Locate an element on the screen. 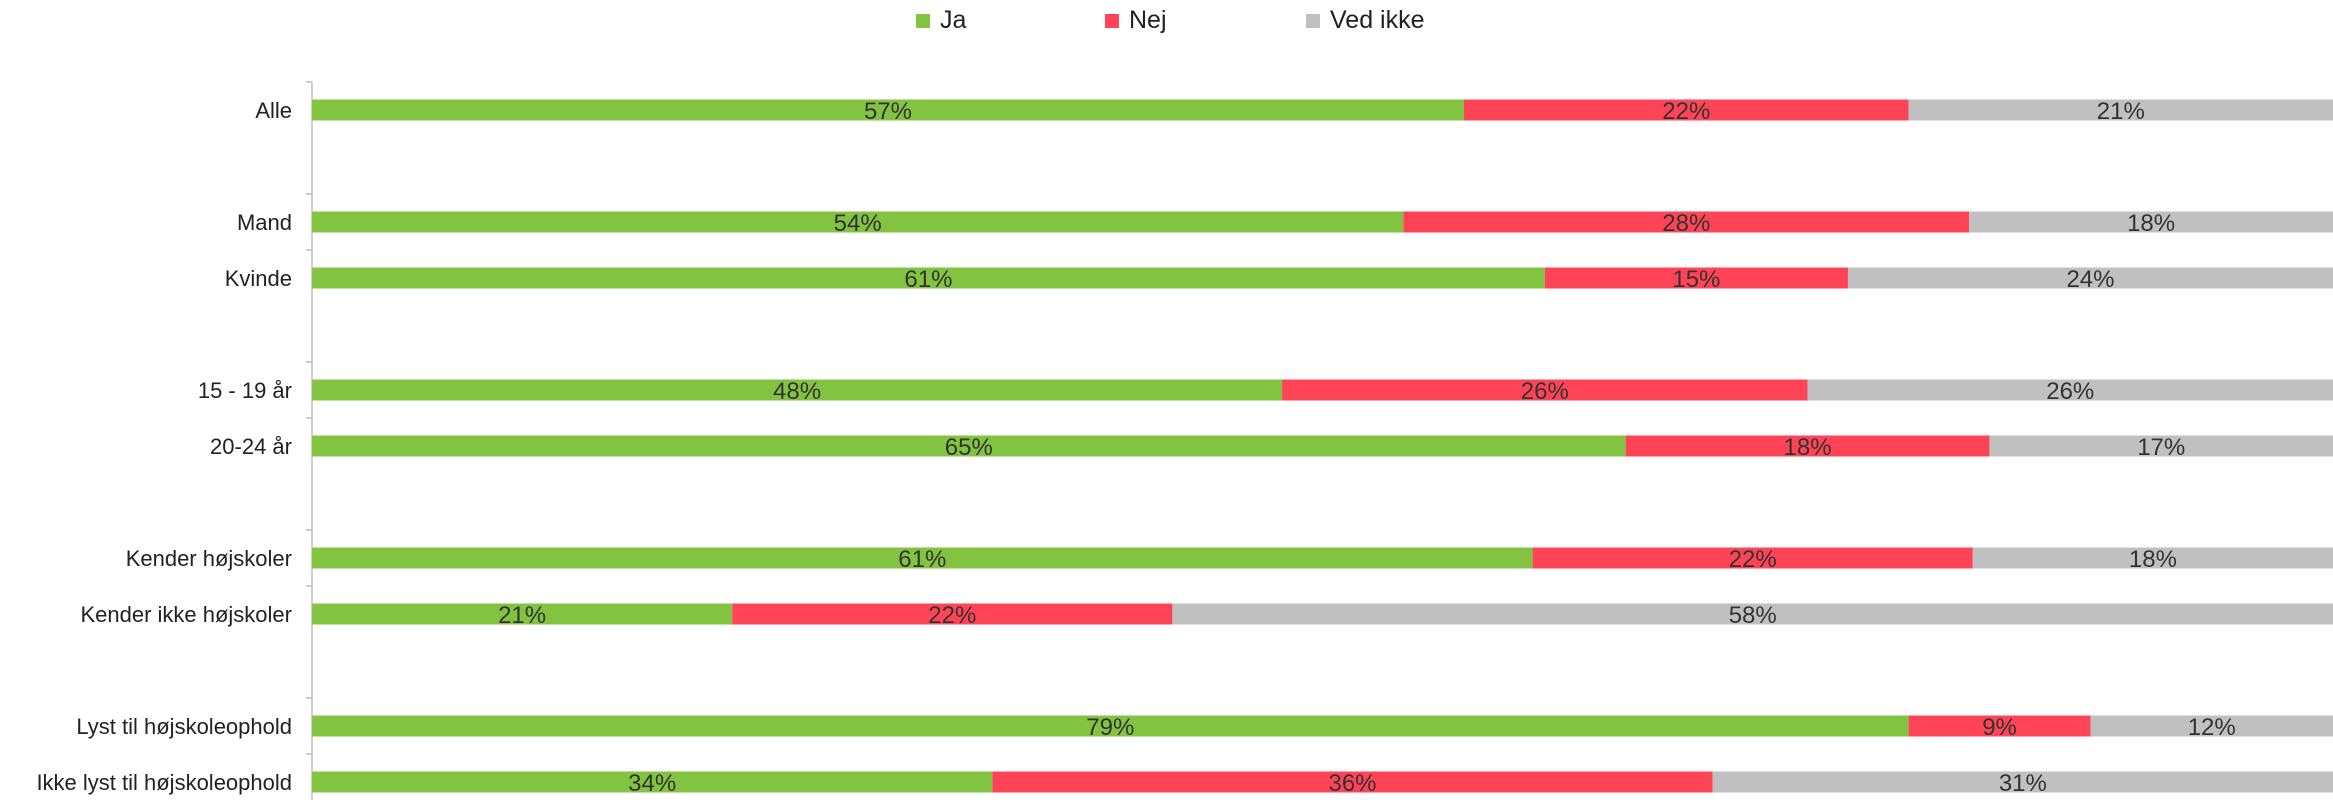 Image resolution: width=2333 pixels, height=800 pixels. category-label-2: Kvinde is located at coordinates (258, 278).